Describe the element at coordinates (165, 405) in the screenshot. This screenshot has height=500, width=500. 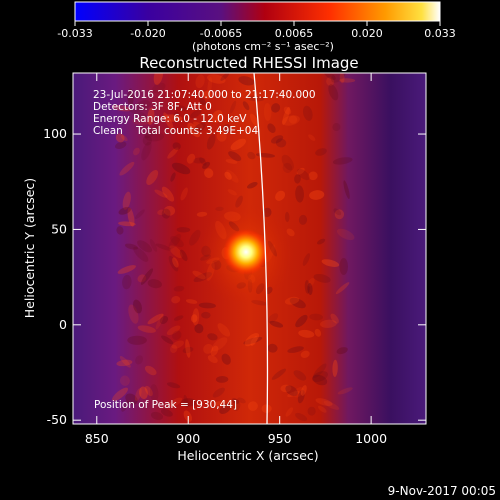
I see `peak-position-label: Position of Peak = [930,44]` at that location.